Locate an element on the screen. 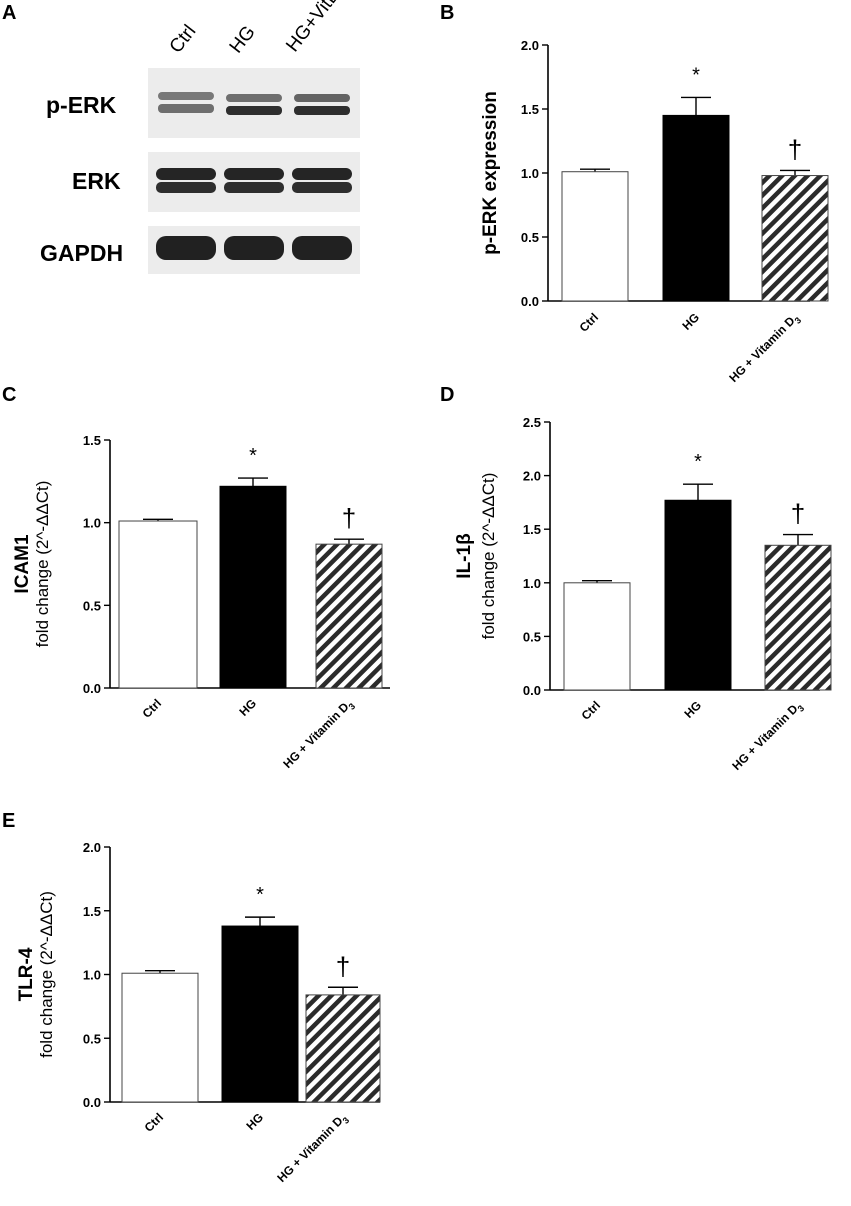 The height and width of the screenshot is (1206, 851). y-axis-title: IL-1β is located at coordinates (464, 555).